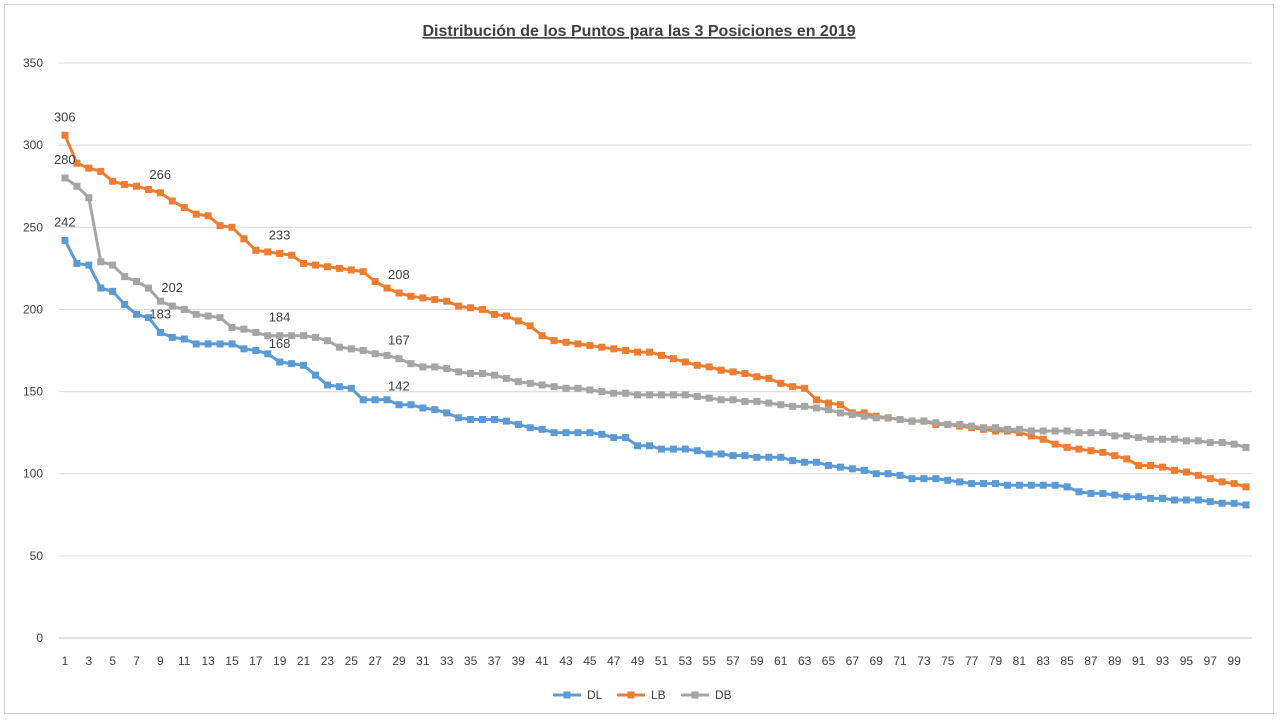 This screenshot has height=720, width=1280. I want to click on y-tick-label: 0, so click(39, 638).